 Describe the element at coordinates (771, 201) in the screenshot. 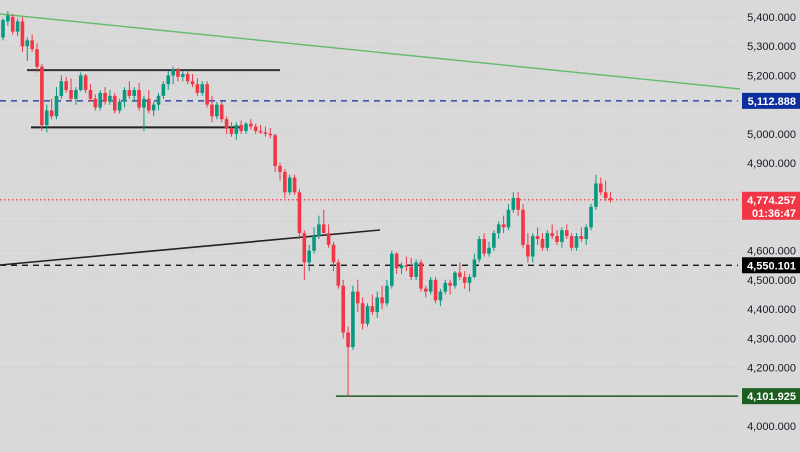

I see `price-tag-value: 4,774.257` at that location.